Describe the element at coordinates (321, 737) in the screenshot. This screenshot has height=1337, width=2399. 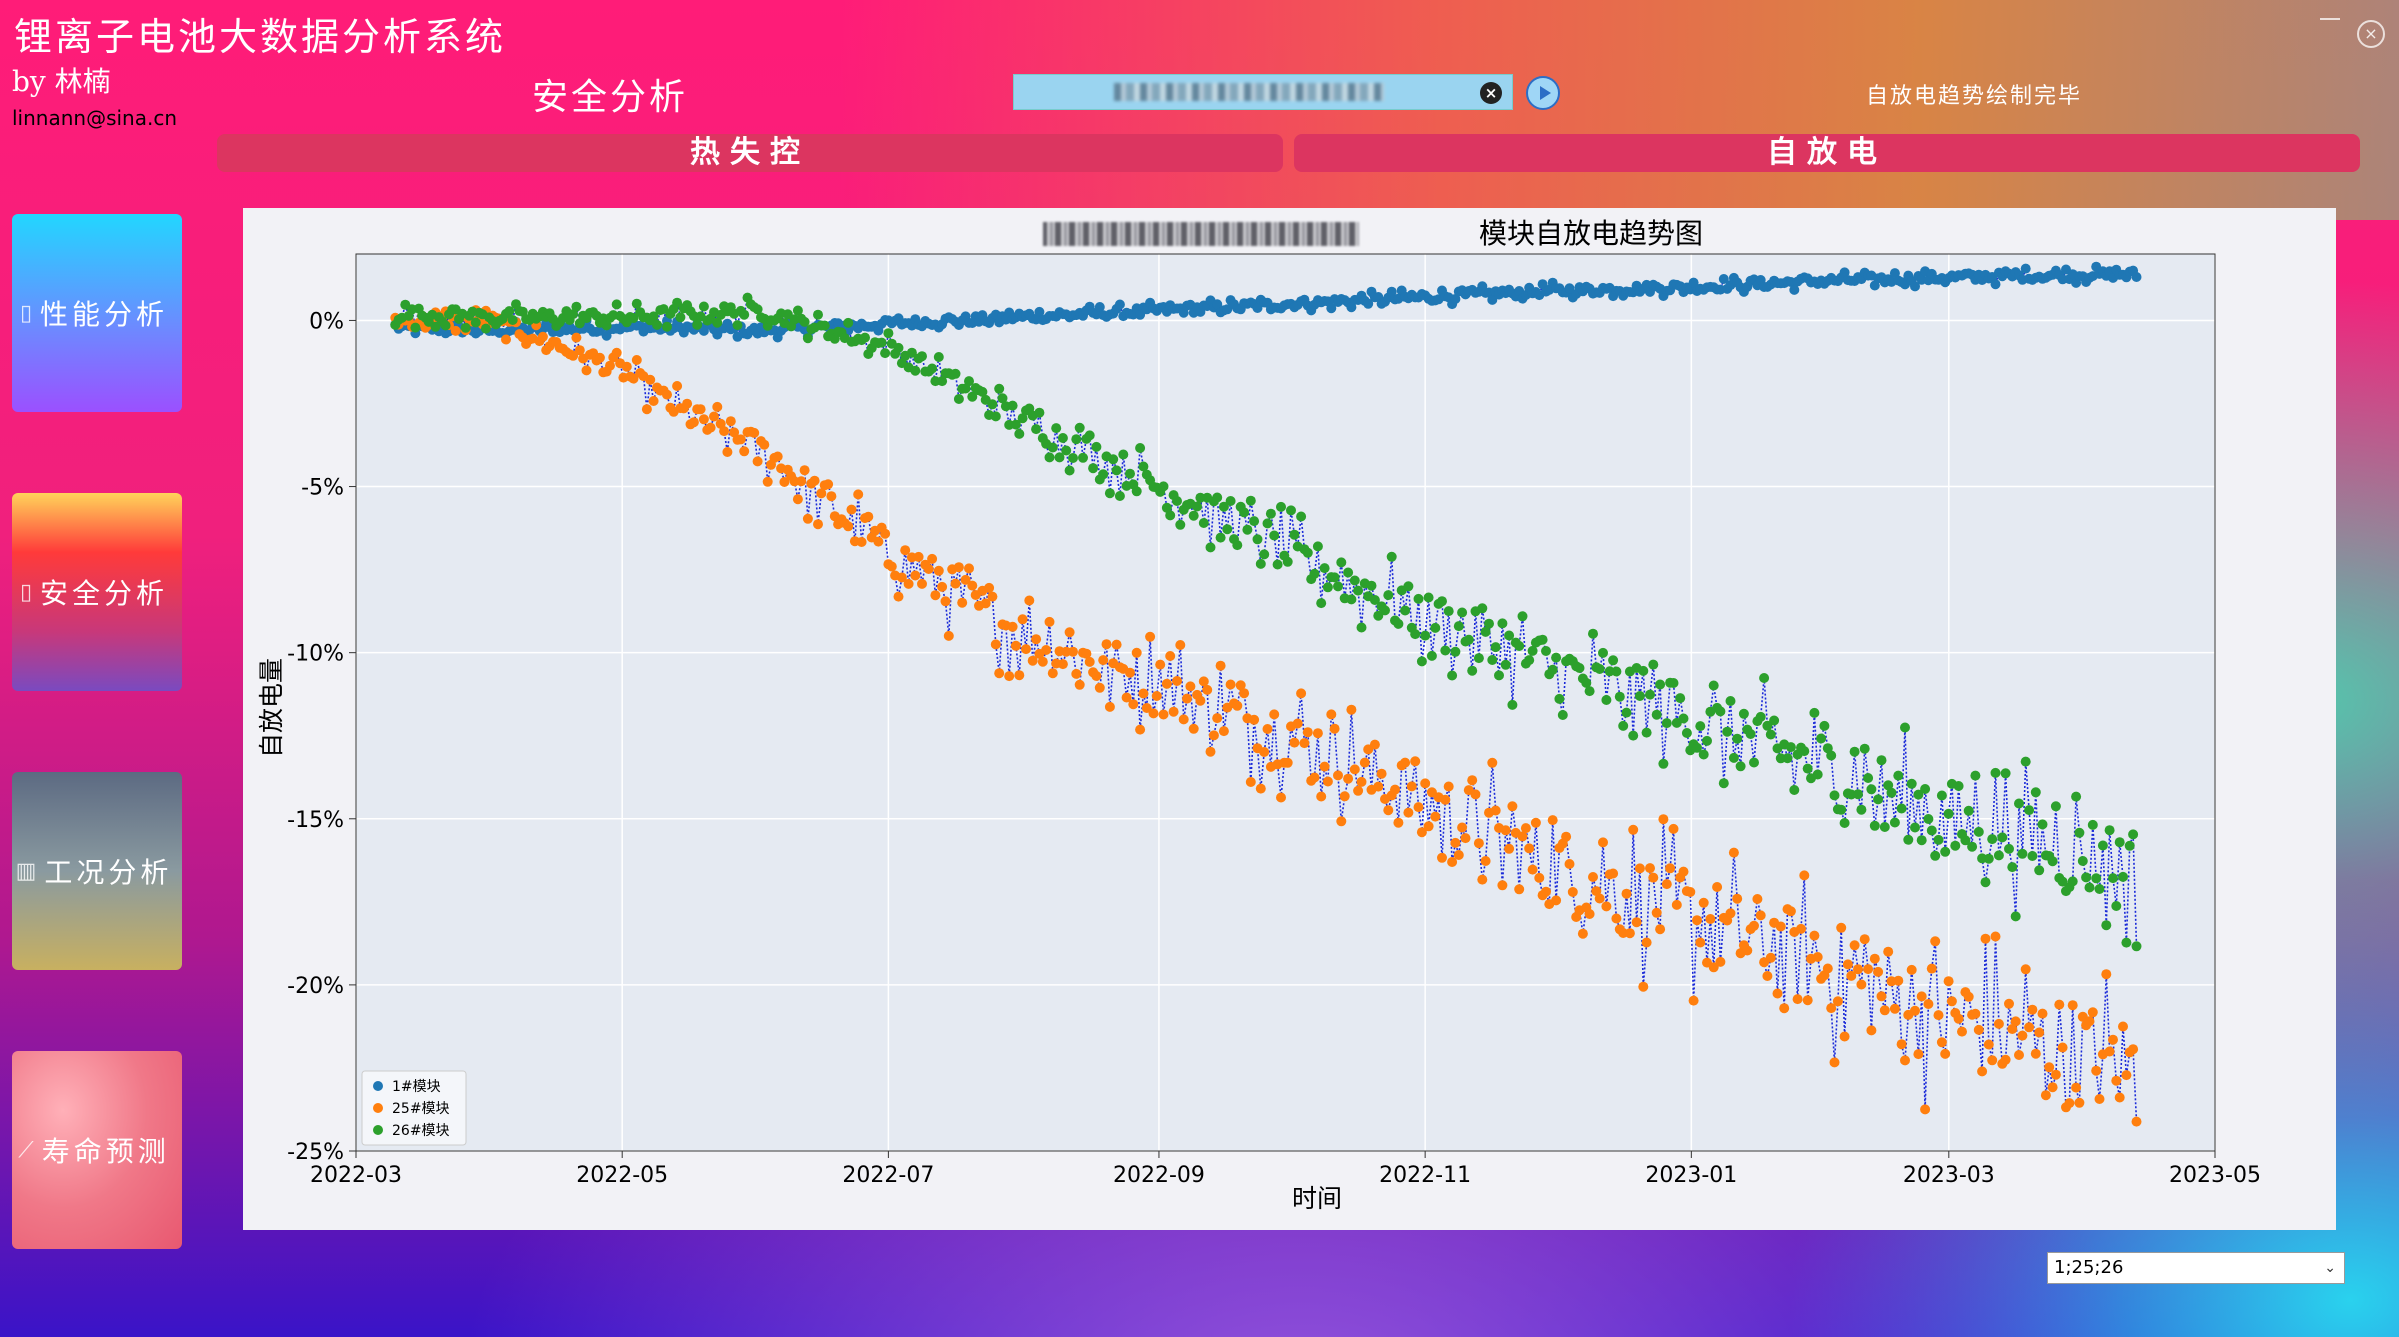
I see `y-axis-ticks: 0% -5% -10% -15% -20% -25%` at that location.